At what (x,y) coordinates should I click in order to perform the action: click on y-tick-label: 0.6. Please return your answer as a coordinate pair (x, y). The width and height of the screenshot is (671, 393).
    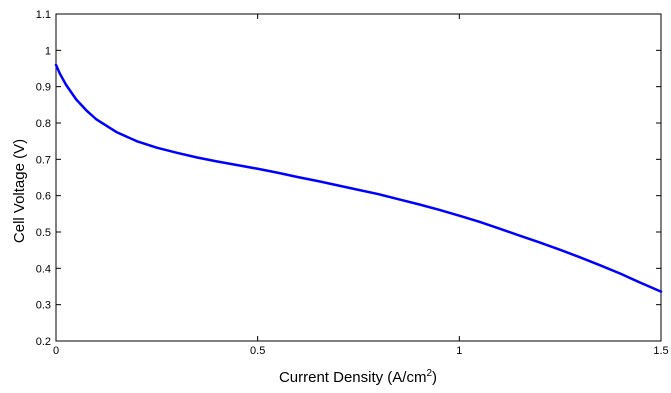
    Looking at the image, I should click on (43, 197).